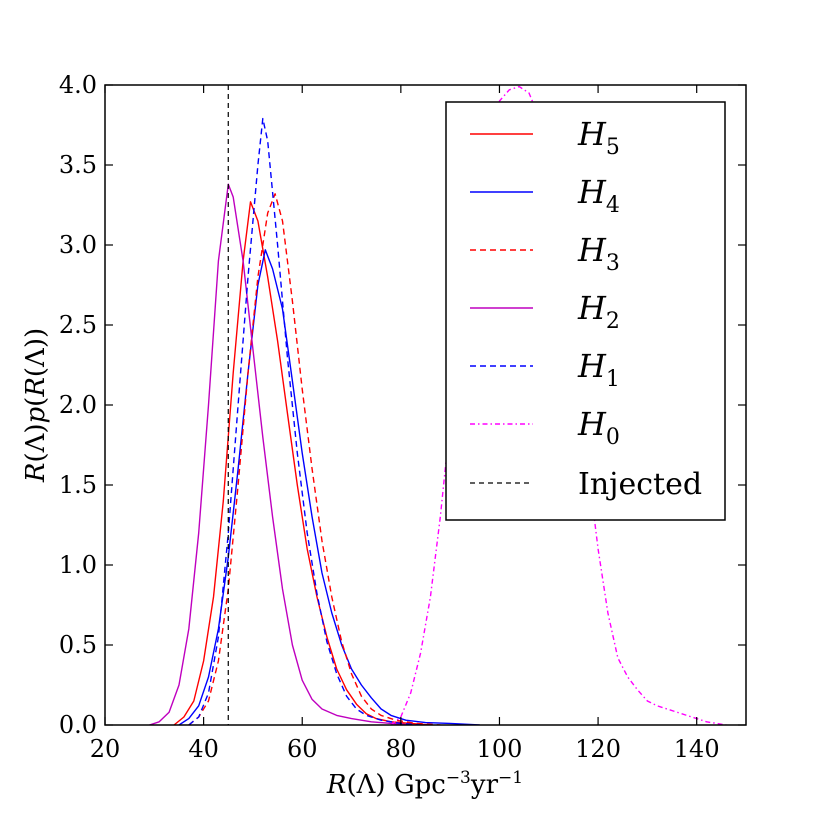 This screenshot has height=830, width=830. Describe the element at coordinates (203, 749) in the screenshot. I see `x-tick-label: 40` at that location.